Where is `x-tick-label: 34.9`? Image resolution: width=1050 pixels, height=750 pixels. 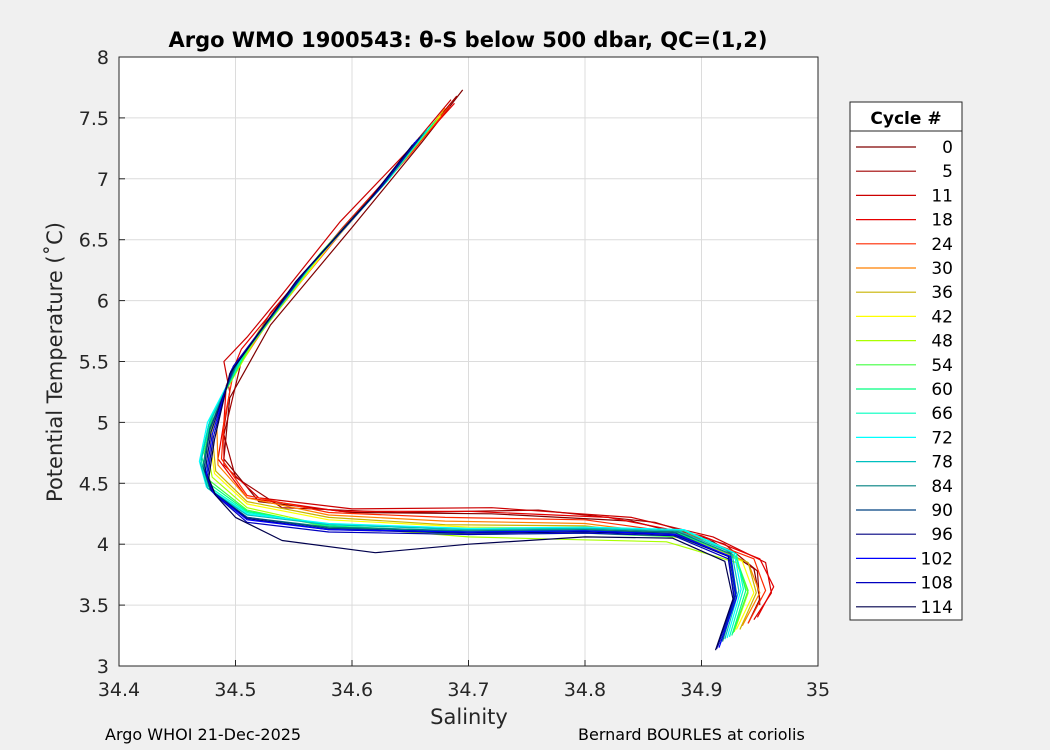
x-tick-label: 34.9 is located at coordinates (701, 690).